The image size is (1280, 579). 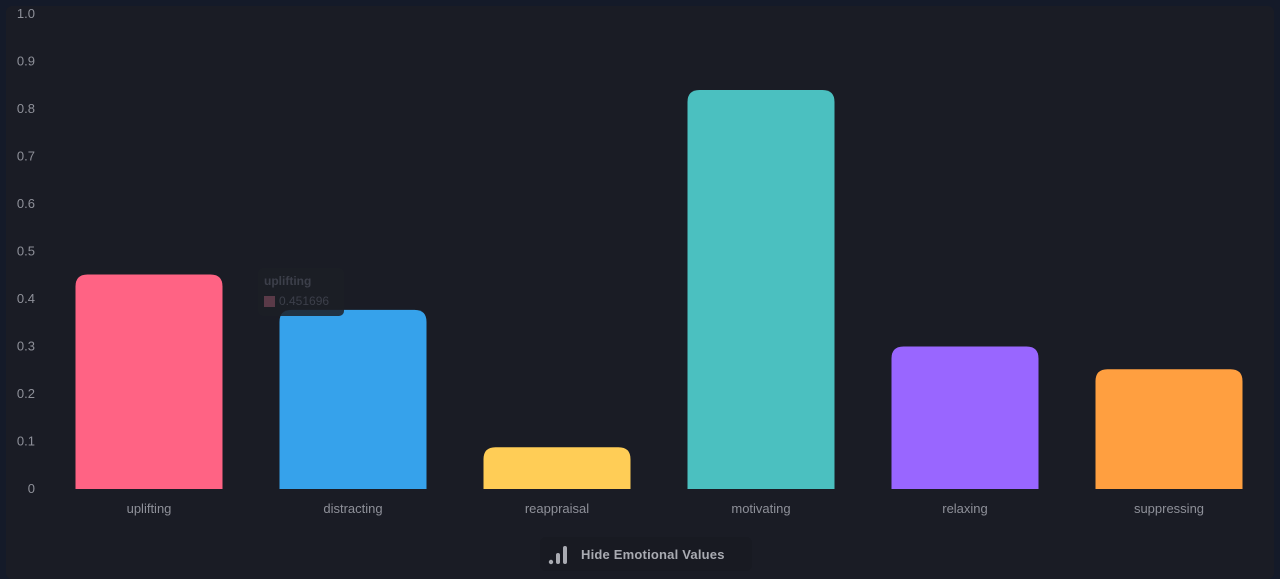 What do you see at coordinates (26, 441) in the screenshot?
I see `y-tick-label: 0.1` at bounding box center [26, 441].